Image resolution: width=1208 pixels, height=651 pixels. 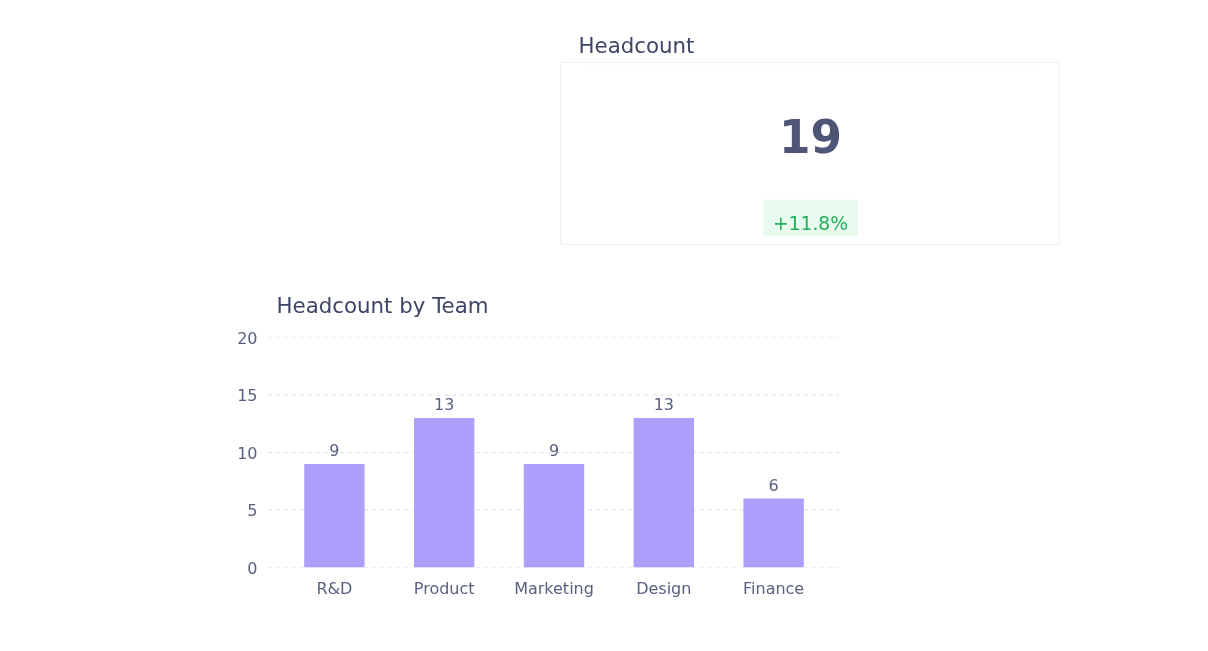 What do you see at coordinates (810, 224) in the screenshot?
I see `text: +11.8%` at bounding box center [810, 224].